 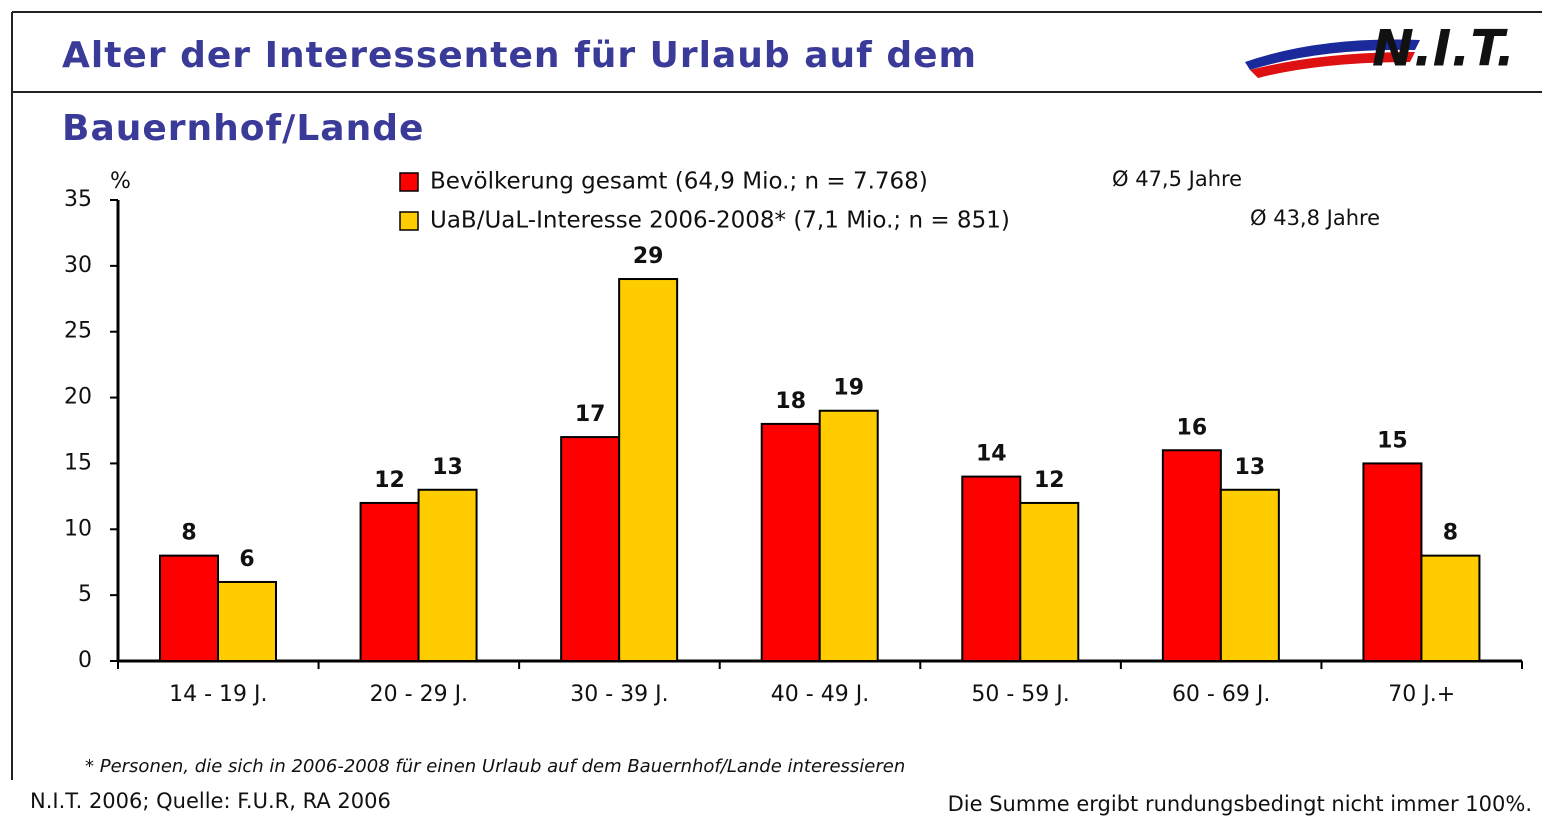 What do you see at coordinates (1177, 179) in the screenshot?
I see `legend-note: Ø 47,5 Jahre` at bounding box center [1177, 179].